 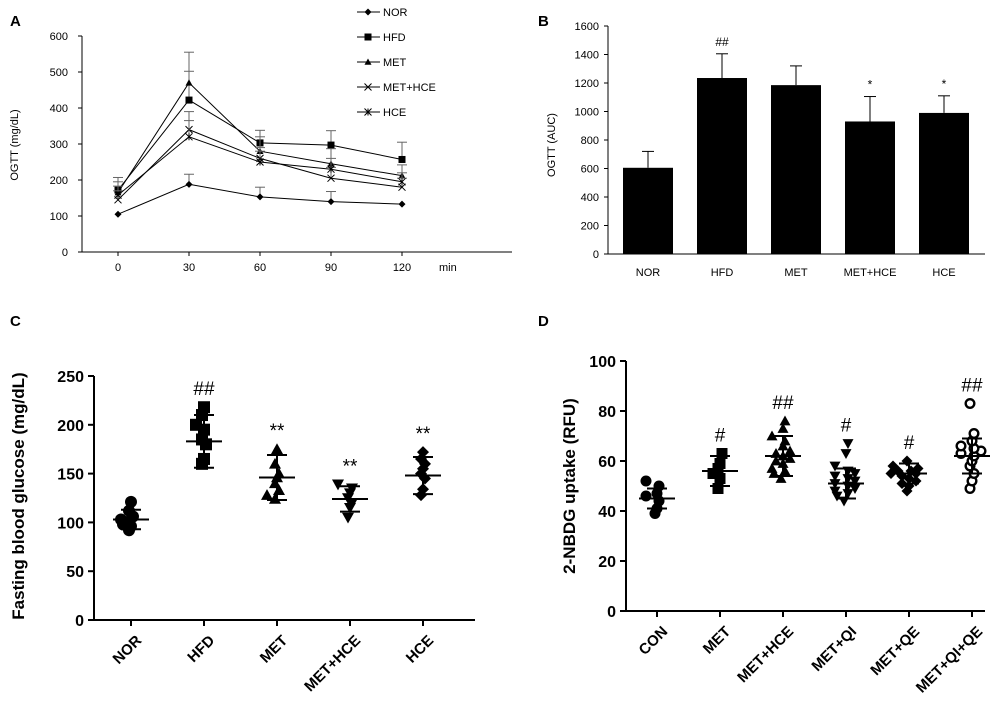 What do you see at coordinates (569, 486) in the screenshot?
I see `panel-d-ylabel: 2-NBDG uptake (RFU)` at bounding box center [569, 486].